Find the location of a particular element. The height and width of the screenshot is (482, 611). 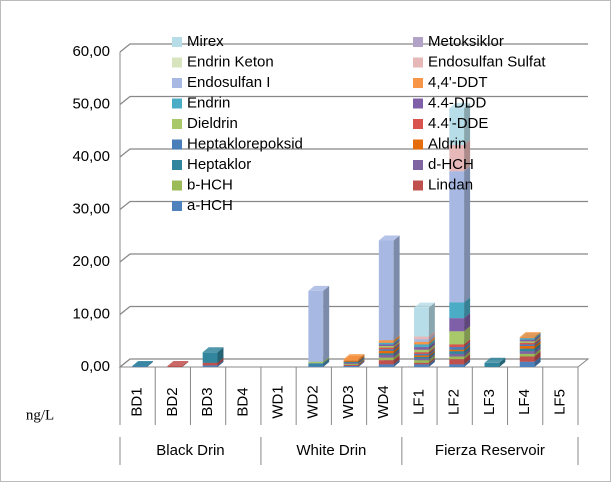

legend-label: d-HCH is located at coordinates (451, 164).